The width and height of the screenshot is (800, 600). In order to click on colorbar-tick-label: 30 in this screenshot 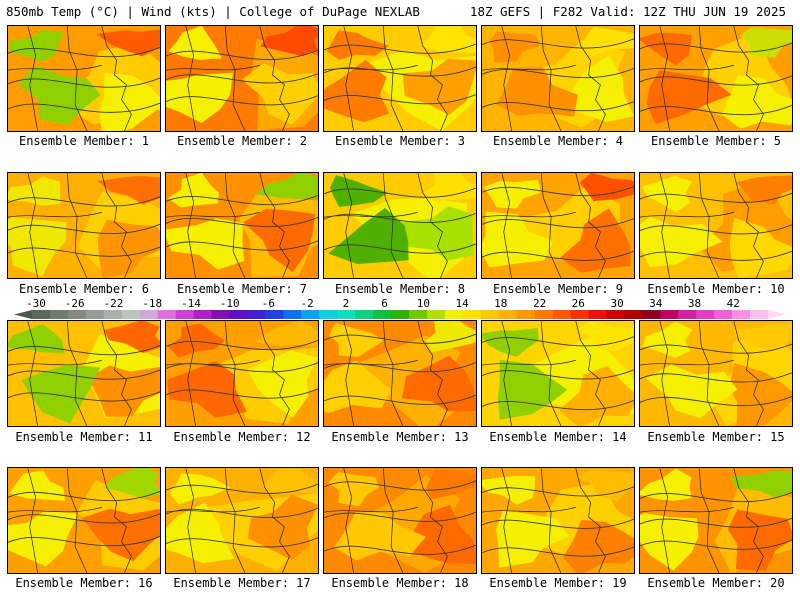, I will do `click(616, 303)`.